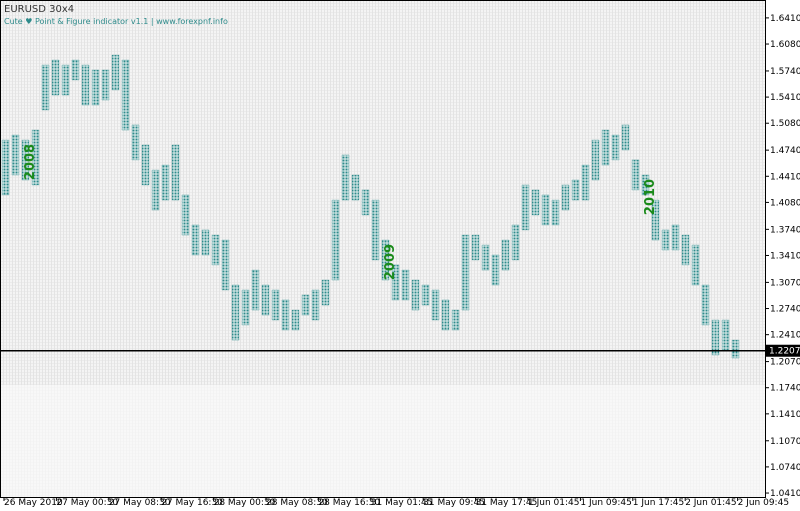  Describe the element at coordinates (785, 256) in the screenshot. I see `y-tick-label: 1.3410` at that location.